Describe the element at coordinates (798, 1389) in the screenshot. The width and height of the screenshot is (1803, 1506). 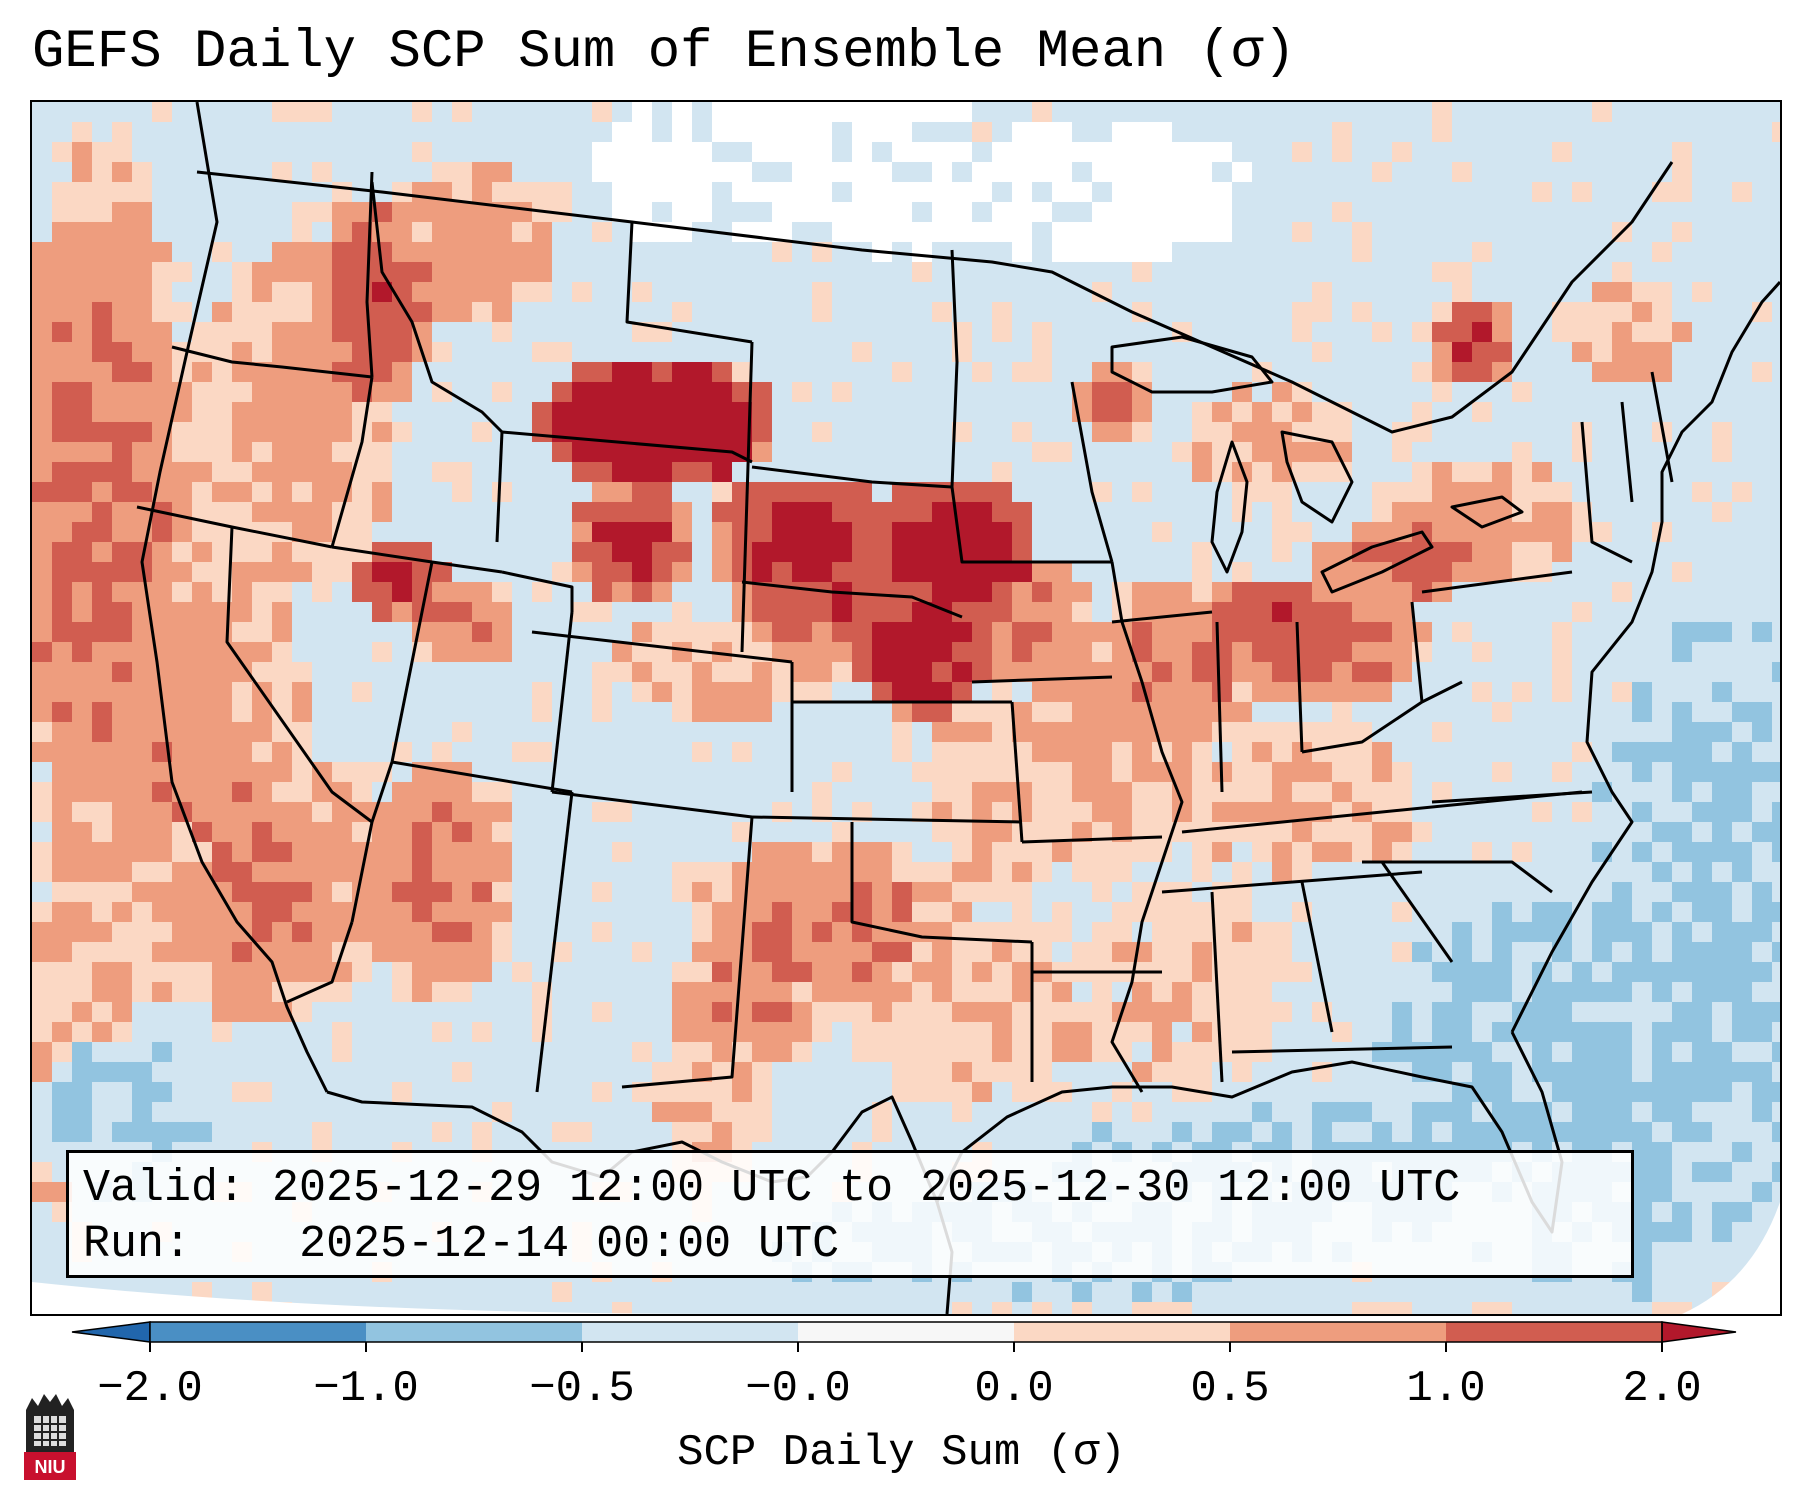
I see `colorbar-tick-label: −0.0` at that location.